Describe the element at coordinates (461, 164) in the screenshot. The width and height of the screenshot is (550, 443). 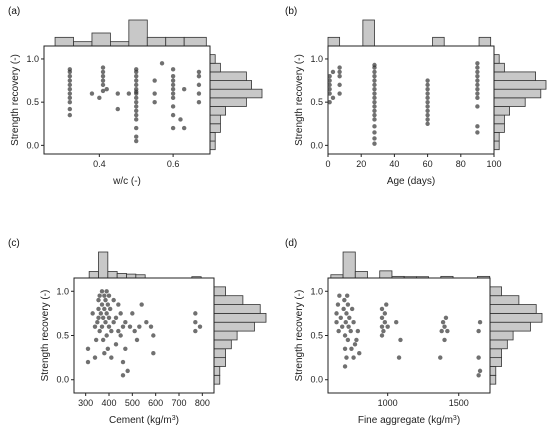
I see `x-tick-label: 80` at that location.